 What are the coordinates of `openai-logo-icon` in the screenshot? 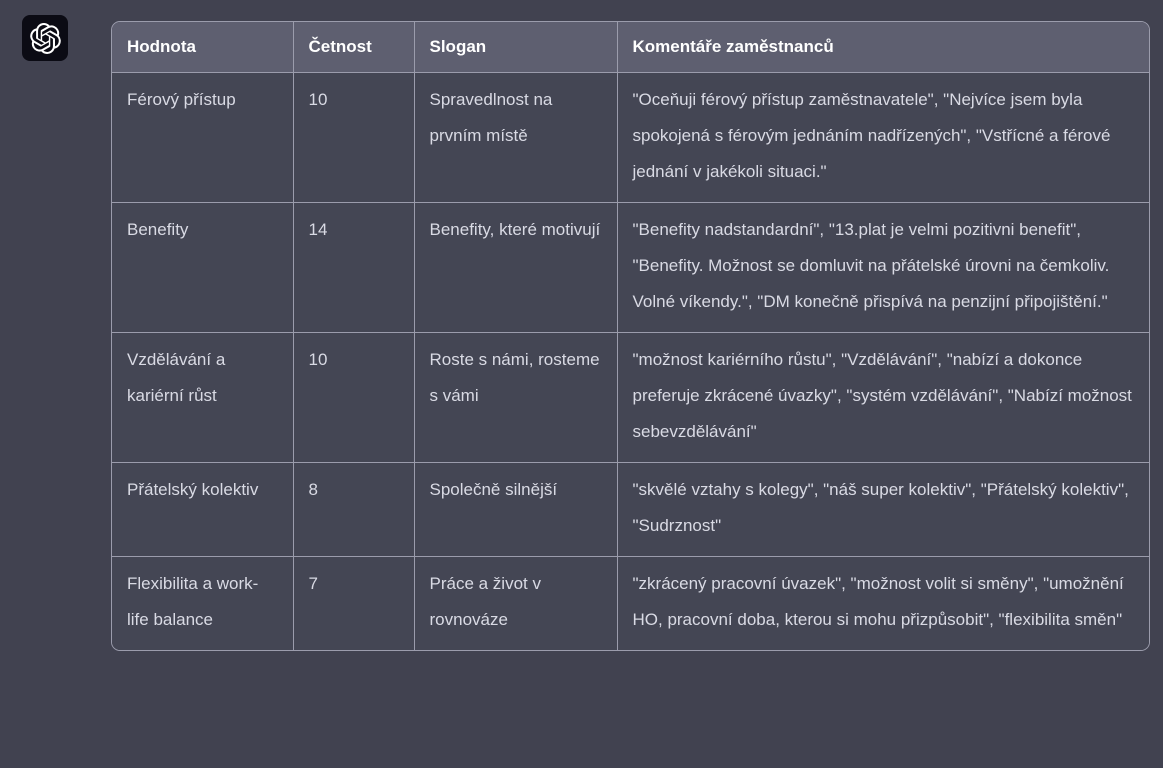 It's located at (45, 38).